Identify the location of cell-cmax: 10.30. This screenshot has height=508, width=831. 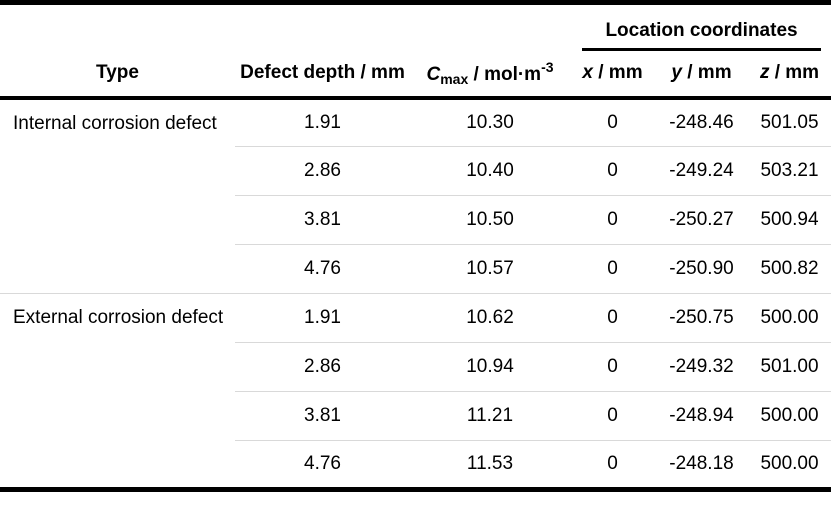
(490, 122).